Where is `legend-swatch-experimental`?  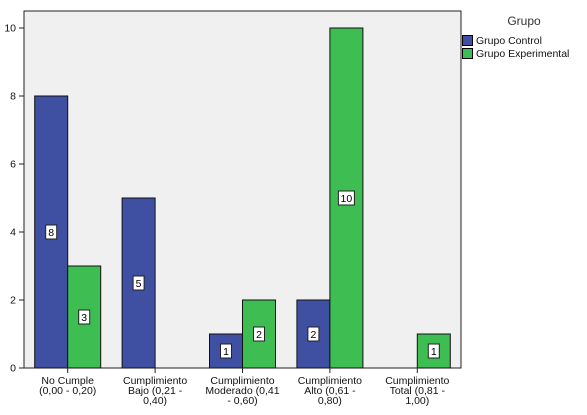
legend-swatch-experimental is located at coordinates (467, 53).